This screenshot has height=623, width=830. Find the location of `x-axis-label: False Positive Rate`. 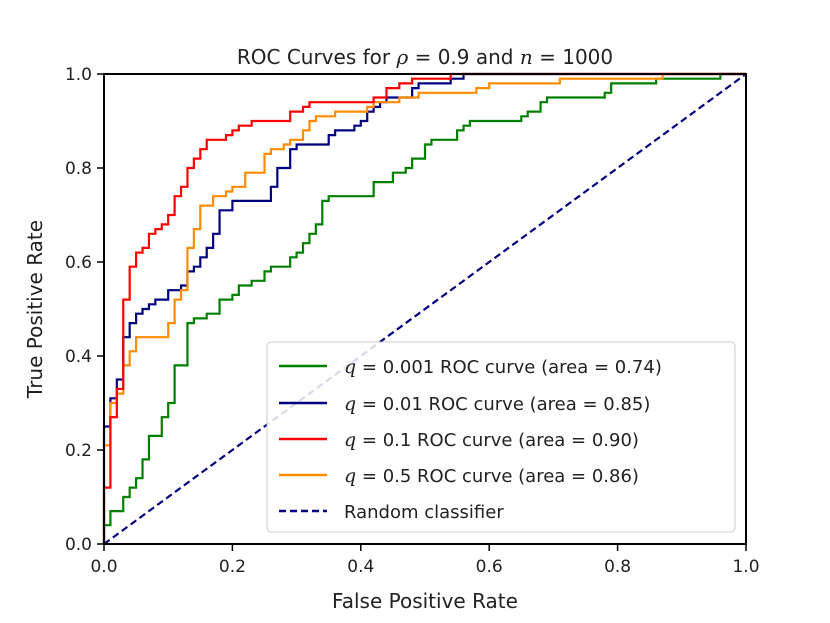

x-axis-label: False Positive Rate is located at coordinates (425, 601).